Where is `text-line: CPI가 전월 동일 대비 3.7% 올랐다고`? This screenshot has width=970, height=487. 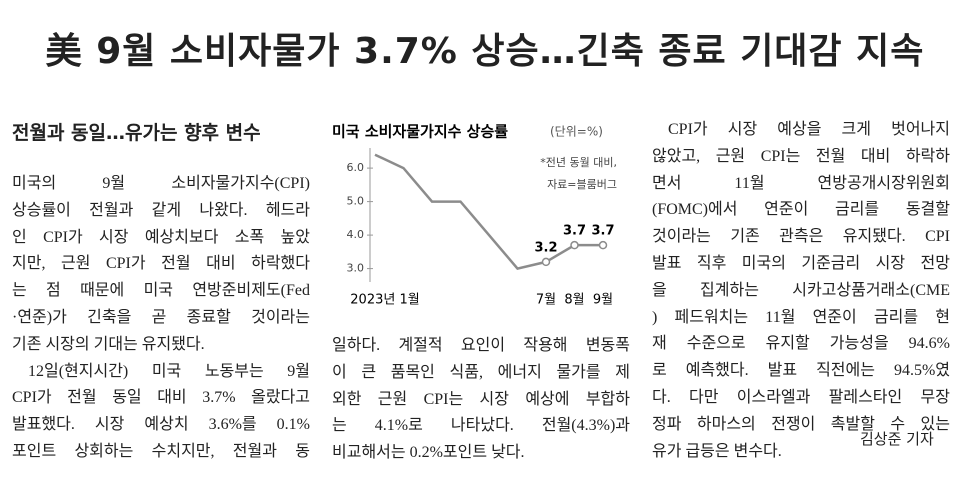 text-line: CPI가 전월 동일 대비 3.7% 올랐다고 is located at coordinates (161, 398).